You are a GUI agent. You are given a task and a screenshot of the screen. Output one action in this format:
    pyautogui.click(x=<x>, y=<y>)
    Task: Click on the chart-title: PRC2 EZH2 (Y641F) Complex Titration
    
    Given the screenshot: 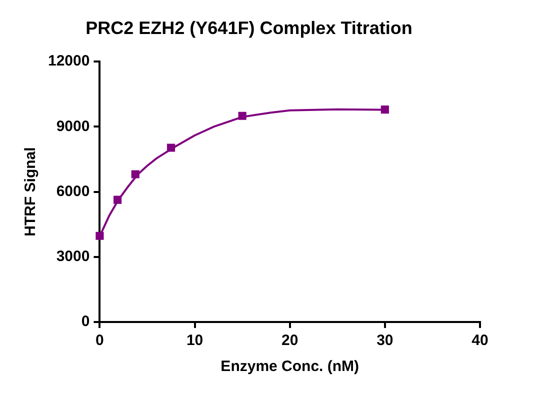 What is the action you would take?
    pyautogui.click(x=249, y=28)
    